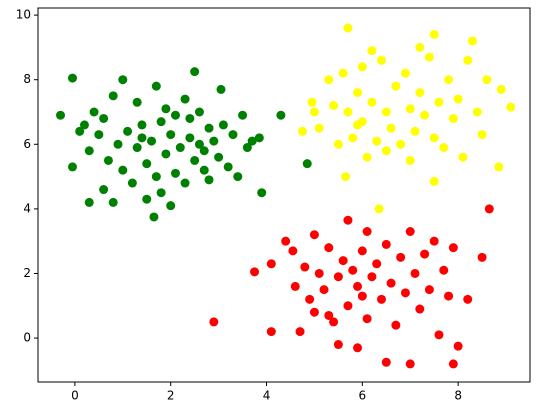 The image size is (543, 415). Describe the element at coordinates (23, 15) in the screenshot. I see `y-tick-label: 10` at that location.